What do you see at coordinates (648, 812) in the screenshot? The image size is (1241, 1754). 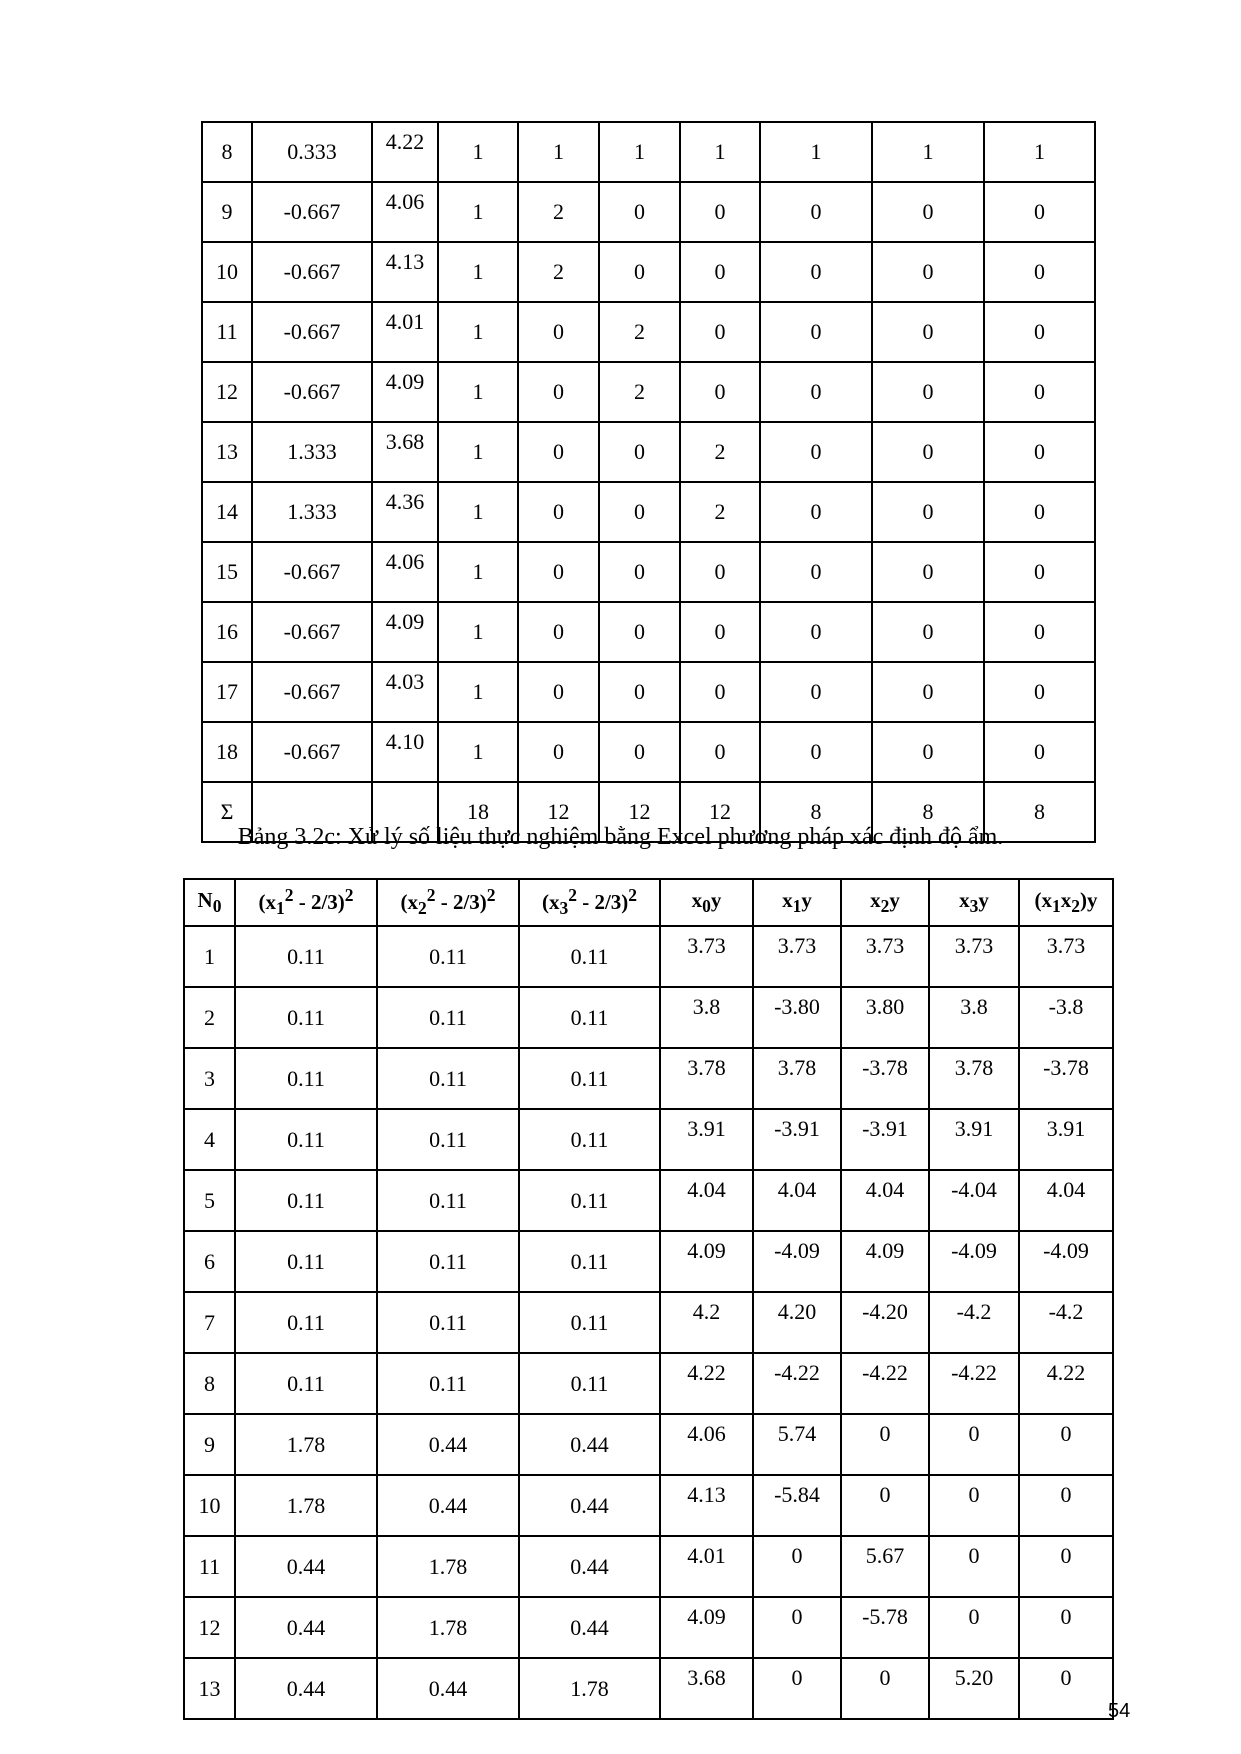 I see `table-row: Σ 18 12 12 12 8 8 8` at bounding box center [648, 812].